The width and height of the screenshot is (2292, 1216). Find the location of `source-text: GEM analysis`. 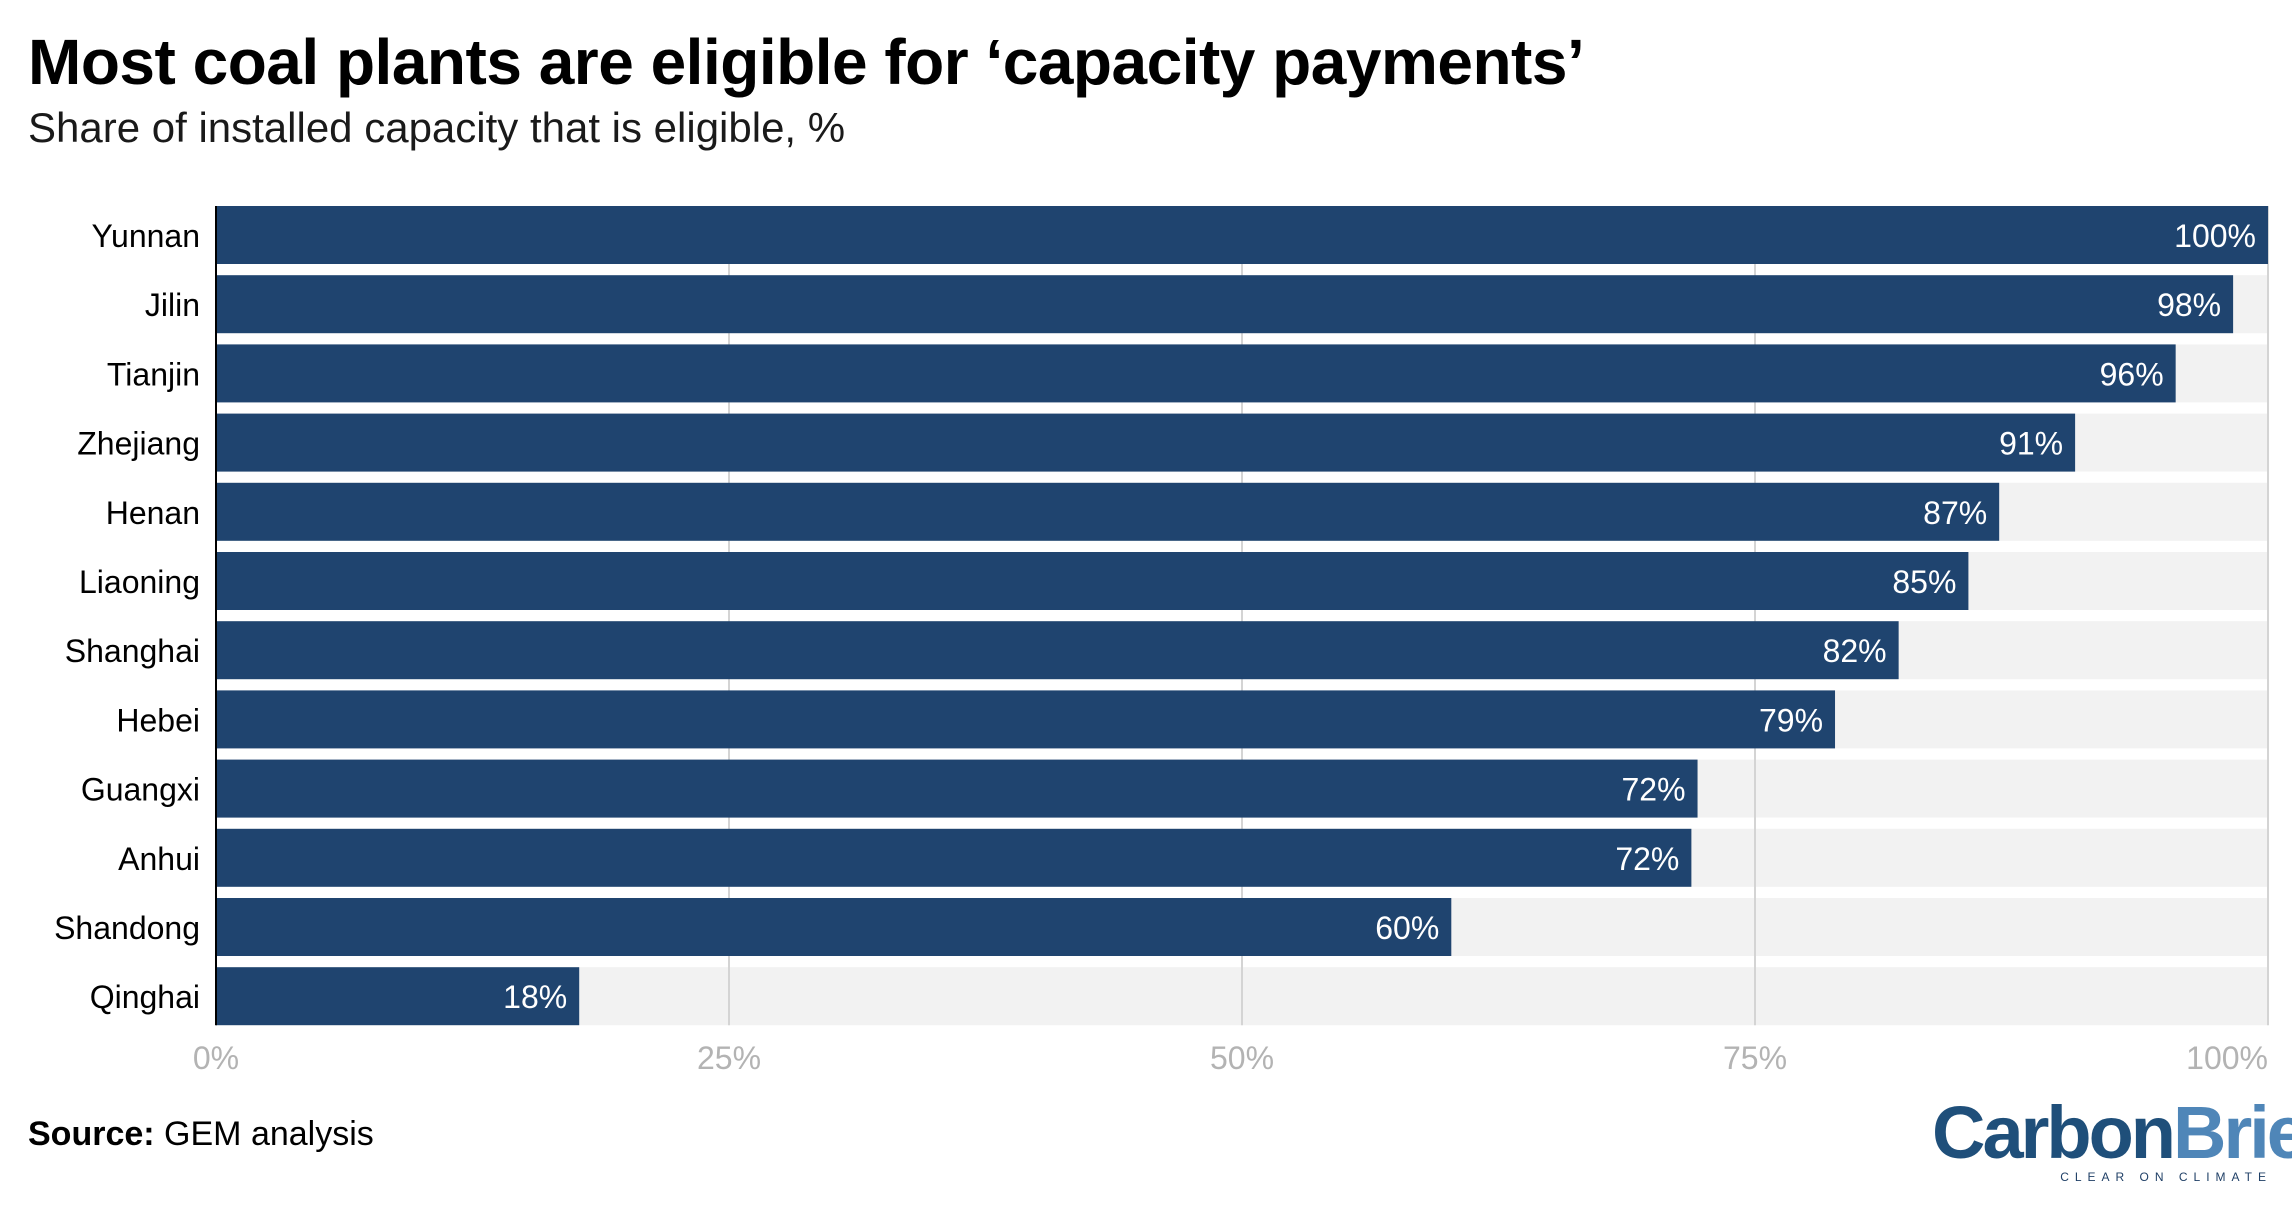

source-text: GEM analysis is located at coordinates (269, 1134).